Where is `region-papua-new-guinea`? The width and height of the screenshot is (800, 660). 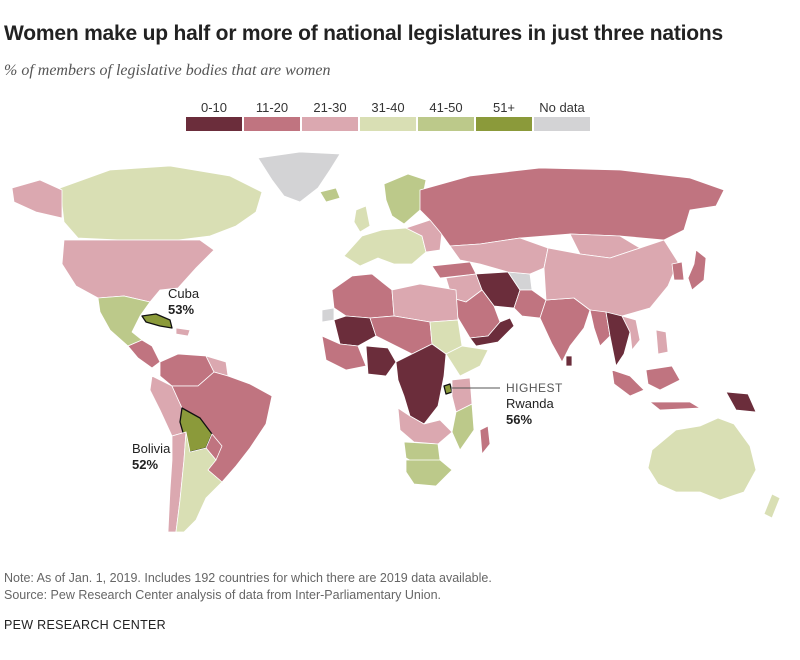 region-papua-new-guinea is located at coordinates (741, 402).